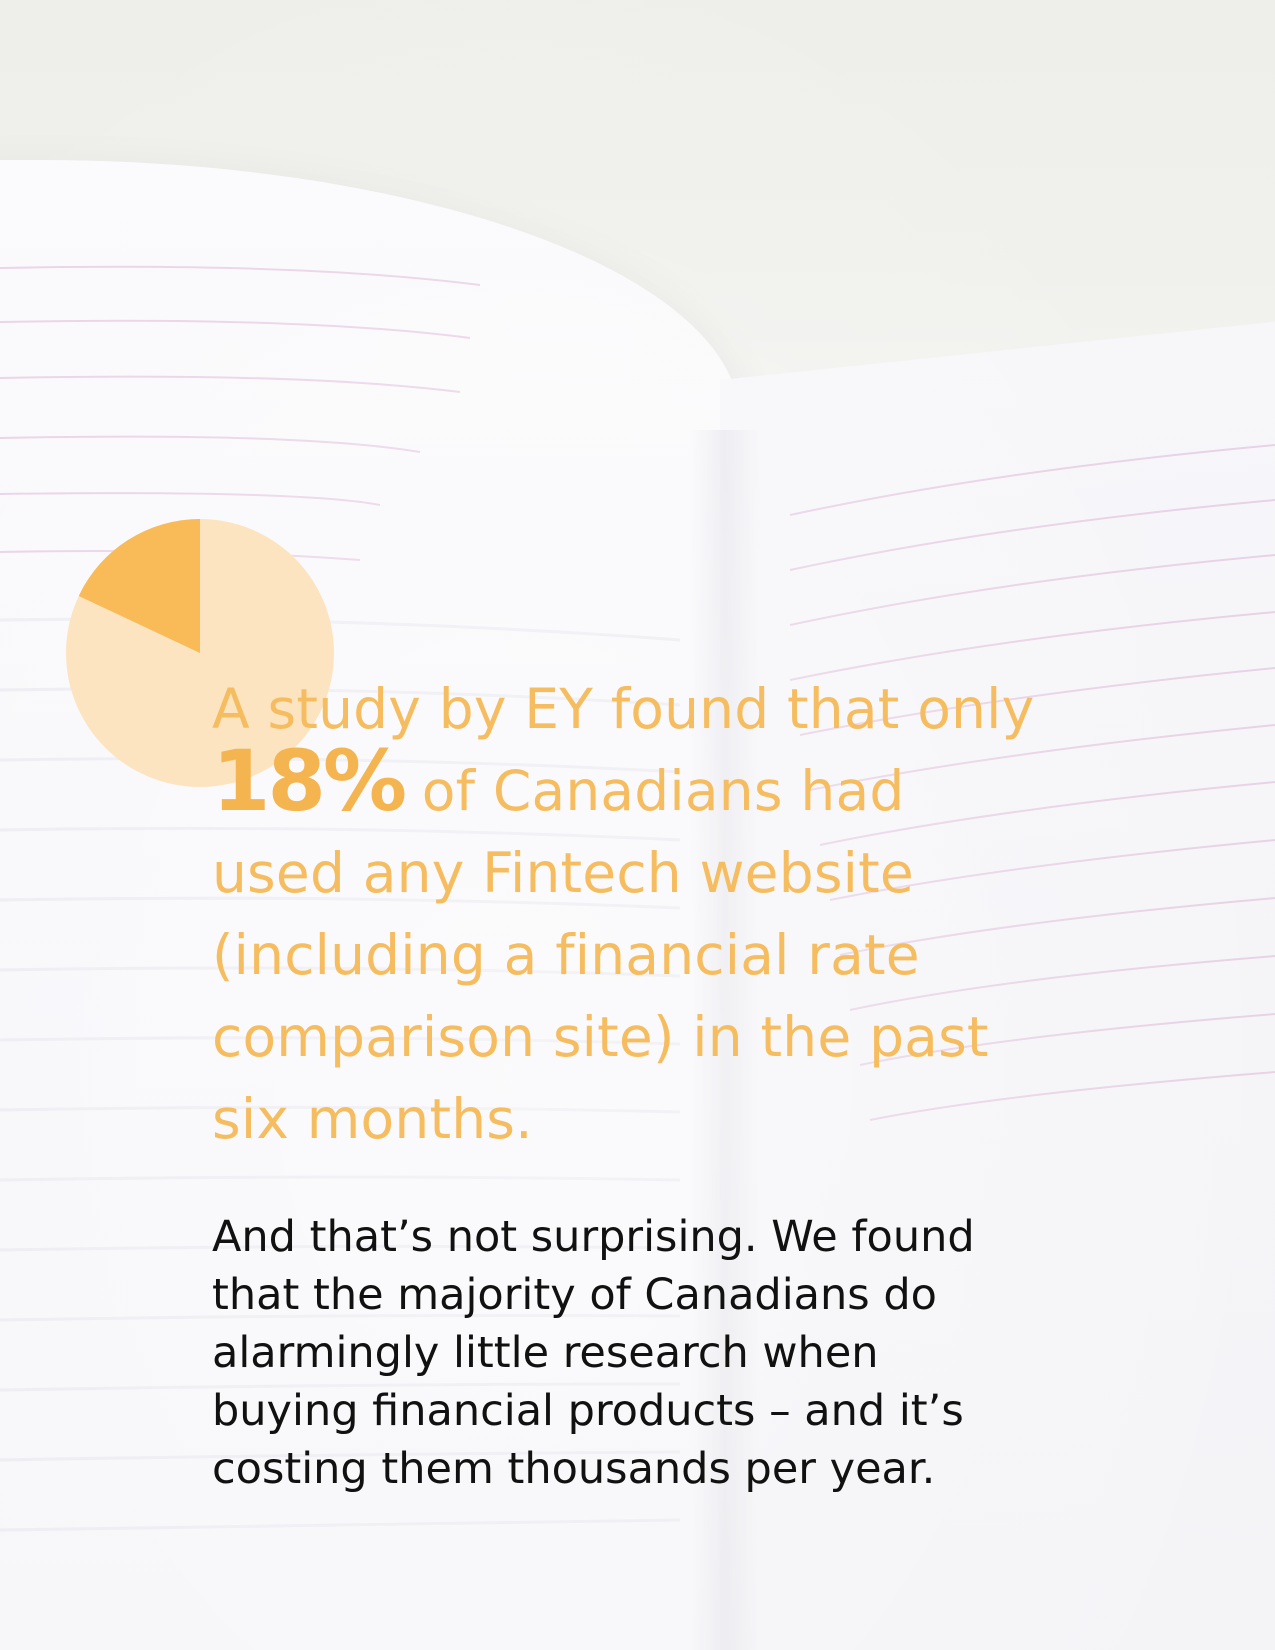 The image size is (1275, 1650). Describe the element at coordinates (654, 791) in the screenshot. I see `headline-line-2-text: of Canadians had` at that location.